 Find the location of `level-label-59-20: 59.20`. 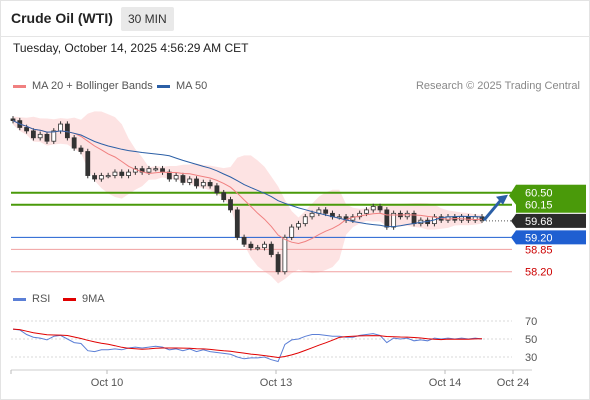

level-label-59-20: 59.20 is located at coordinates (539, 238).